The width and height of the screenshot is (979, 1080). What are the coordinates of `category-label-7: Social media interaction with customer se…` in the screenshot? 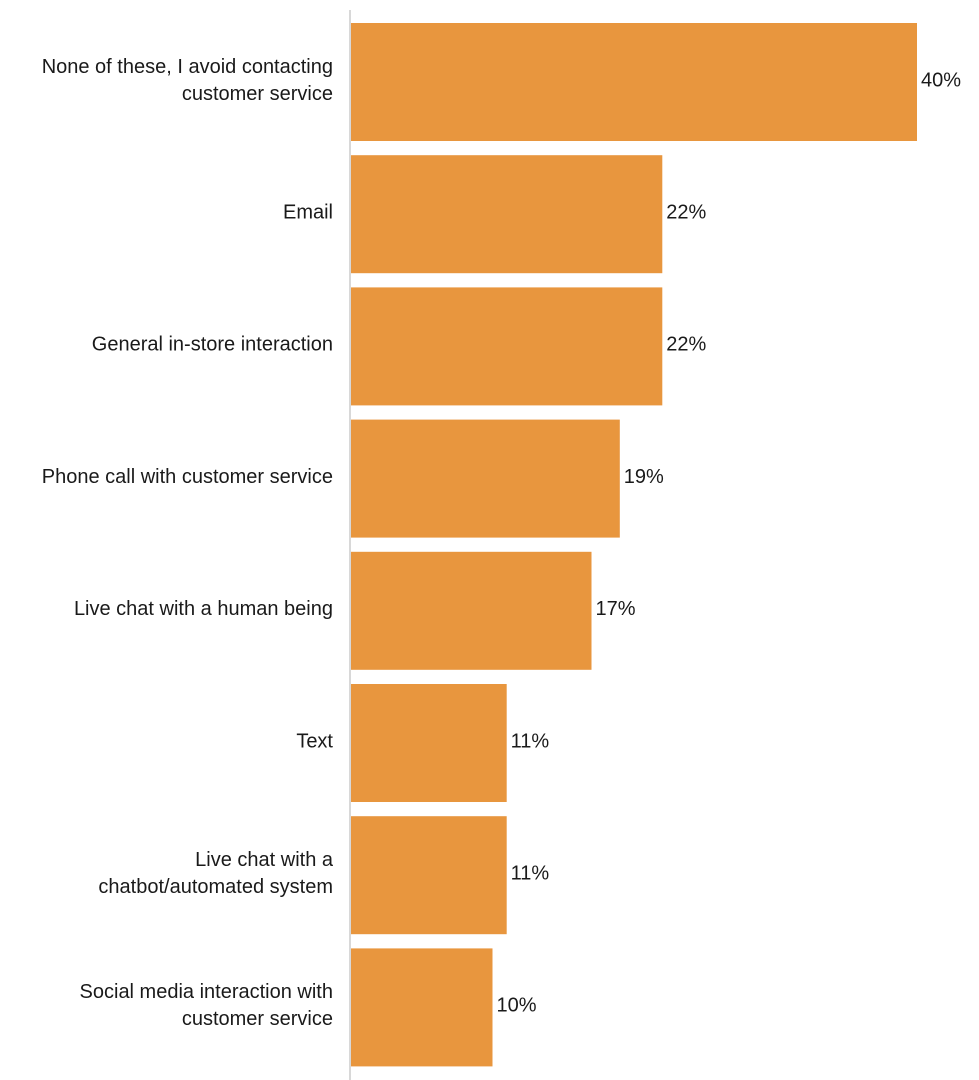 It's located at (206, 1005).